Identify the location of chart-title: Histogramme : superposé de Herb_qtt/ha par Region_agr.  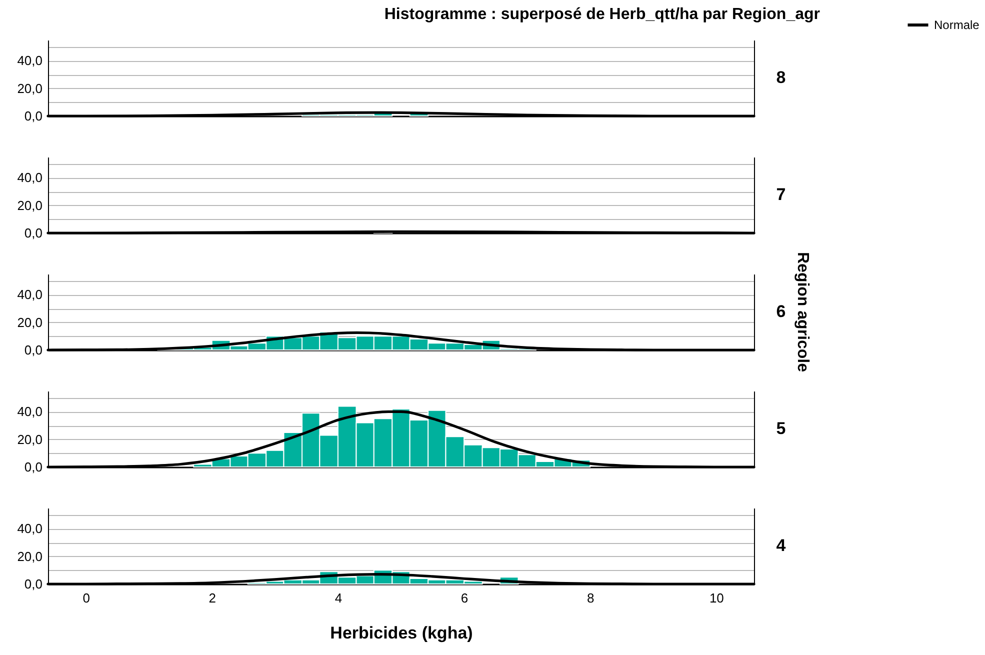
(602, 14).